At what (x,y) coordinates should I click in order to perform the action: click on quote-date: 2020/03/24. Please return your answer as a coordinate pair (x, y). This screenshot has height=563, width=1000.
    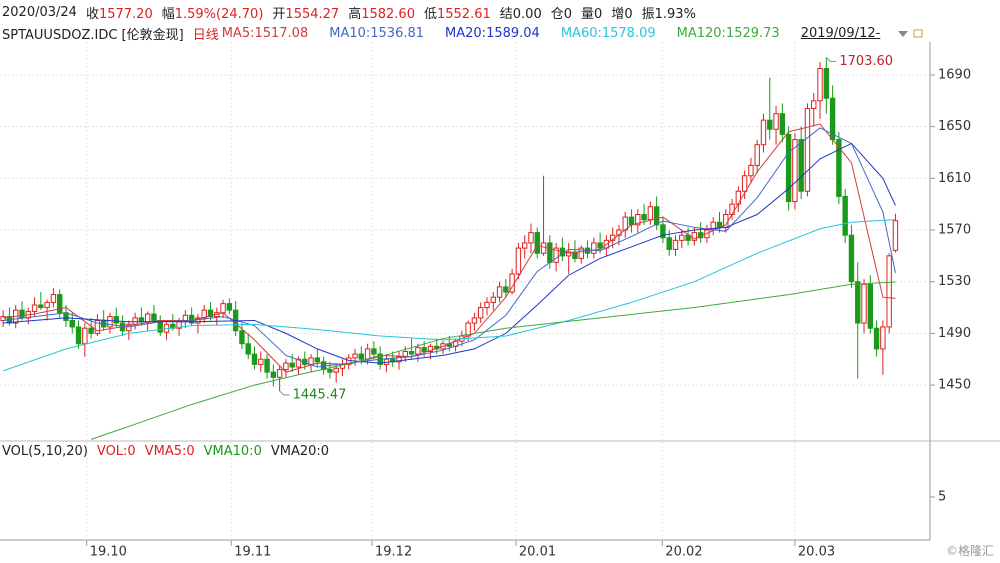
    Looking at the image, I should click on (39, 12).